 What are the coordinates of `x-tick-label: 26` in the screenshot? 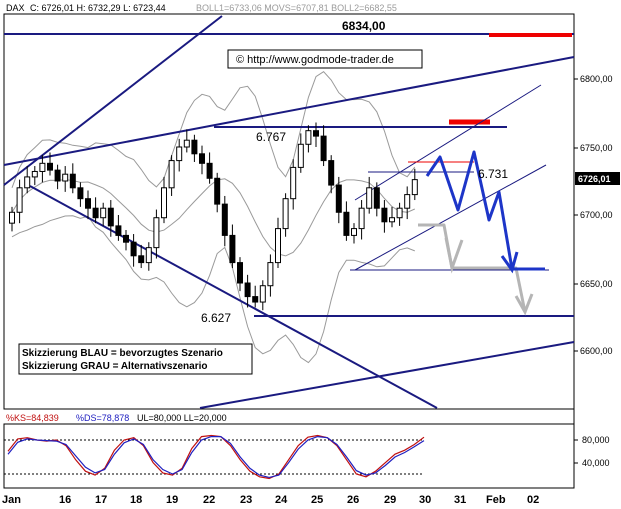 It's located at (353, 500).